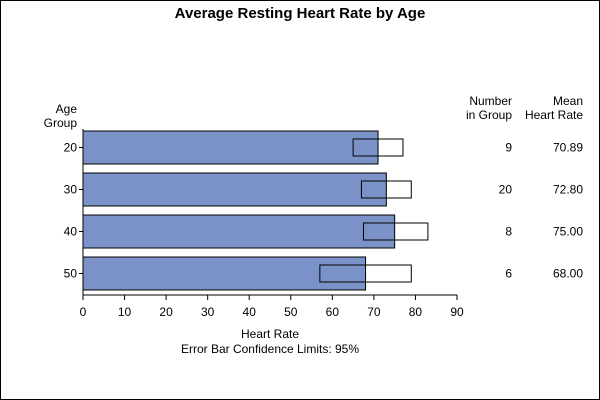 The width and height of the screenshot is (600, 400). What do you see at coordinates (300, 13) in the screenshot?
I see `chart-title: Average Resting Heart Rate by Age` at bounding box center [300, 13].